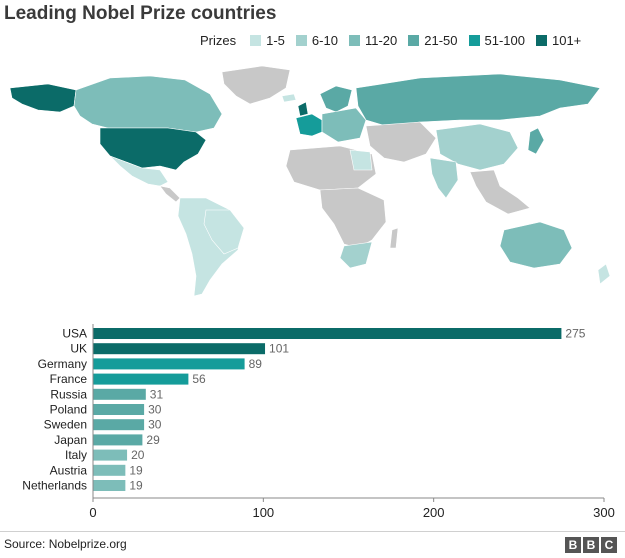 Image resolution: width=625 pixels, height=558 pixels. Describe the element at coordinates (256, 85) in the screenshot. I see `map-greenland` at that location.